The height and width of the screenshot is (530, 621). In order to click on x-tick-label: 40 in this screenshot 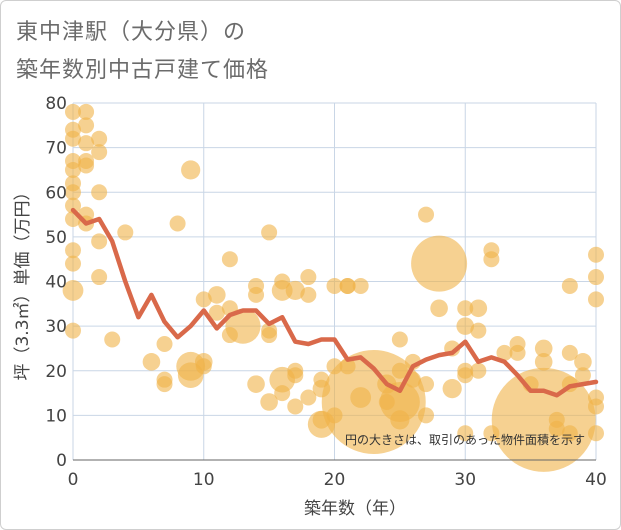, I will do `click(596, 480)`.